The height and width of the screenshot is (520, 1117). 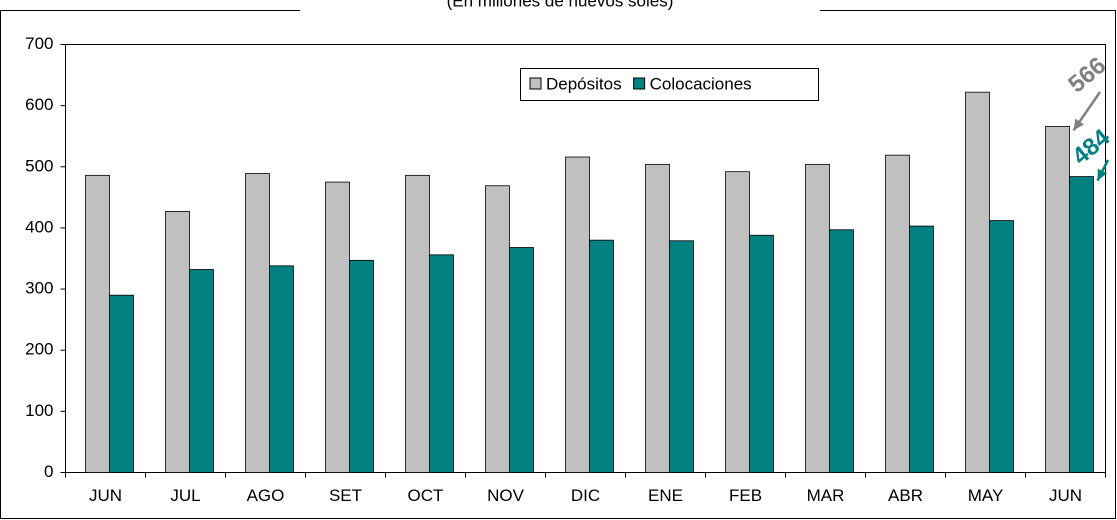 I want to click on x-tick-label: ENE, so click(x=665, y=495).